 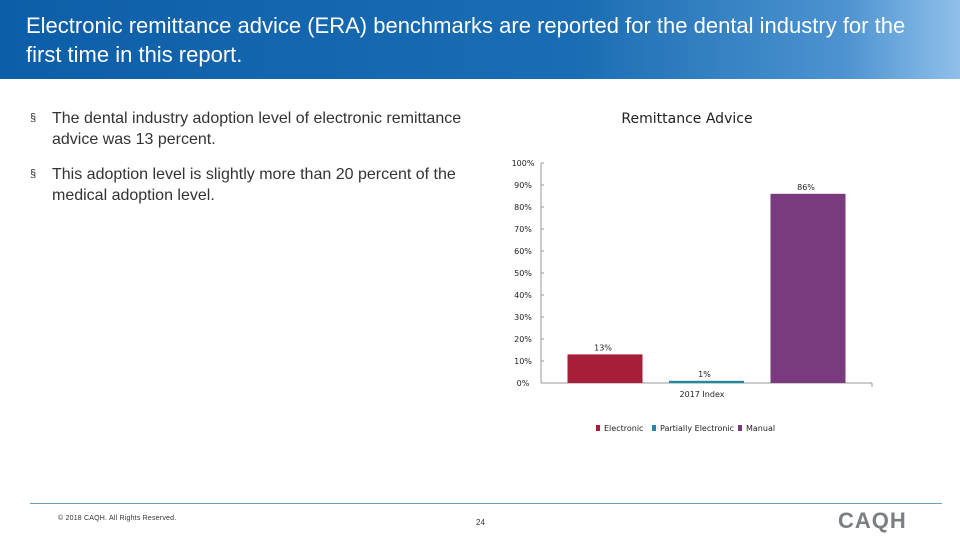 What do you see at coordinates (704, 374) in the screenshot?
I see `data-label: 1%` at bounding box center [704, 374].